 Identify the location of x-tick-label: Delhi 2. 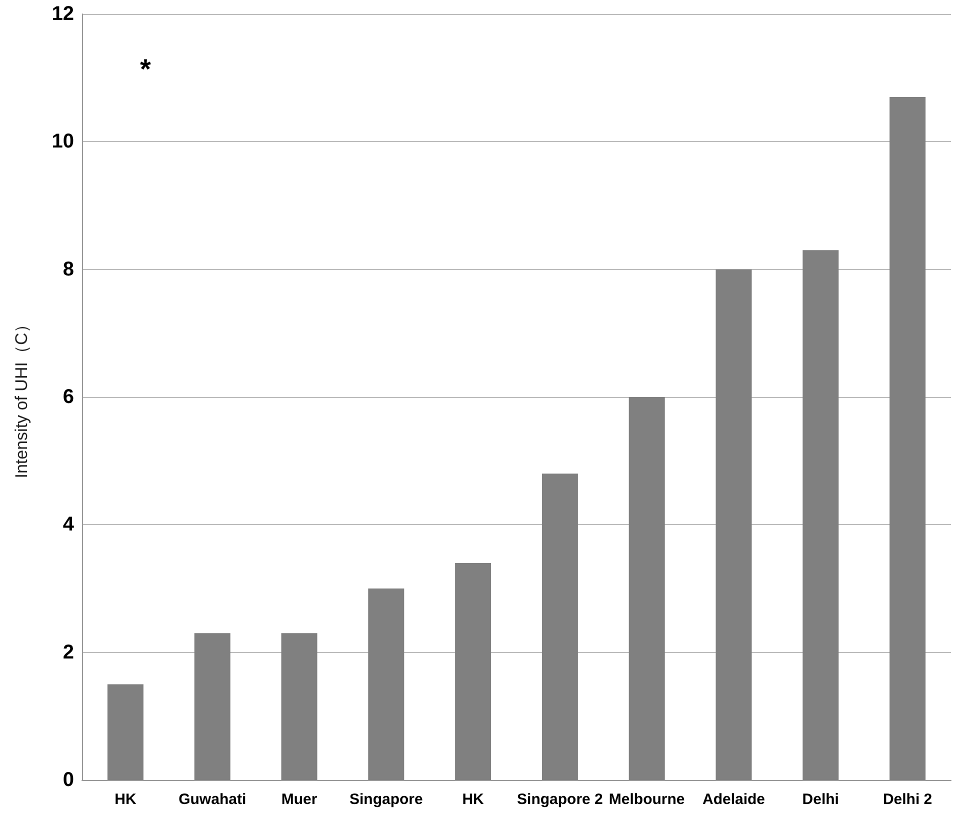
(907, 799).